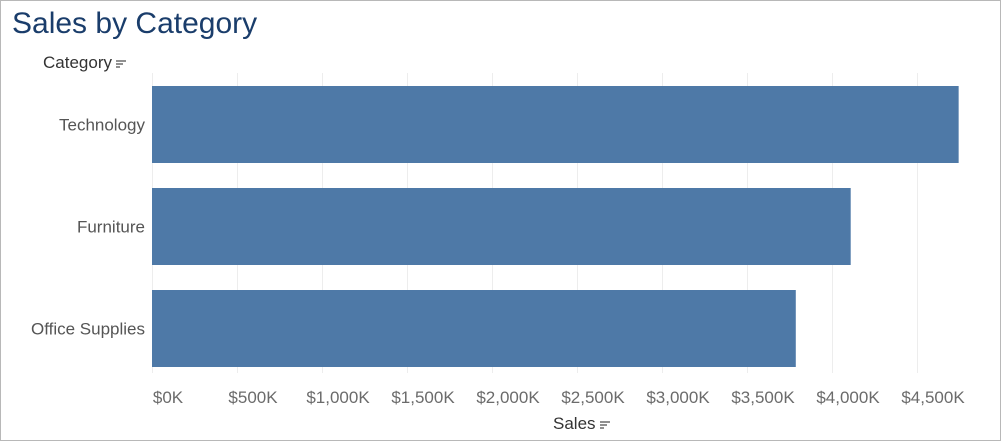 The width and height of the screenshot is (1001, 441). I want to click on x-tick-label: $0K, so click(168, 397).